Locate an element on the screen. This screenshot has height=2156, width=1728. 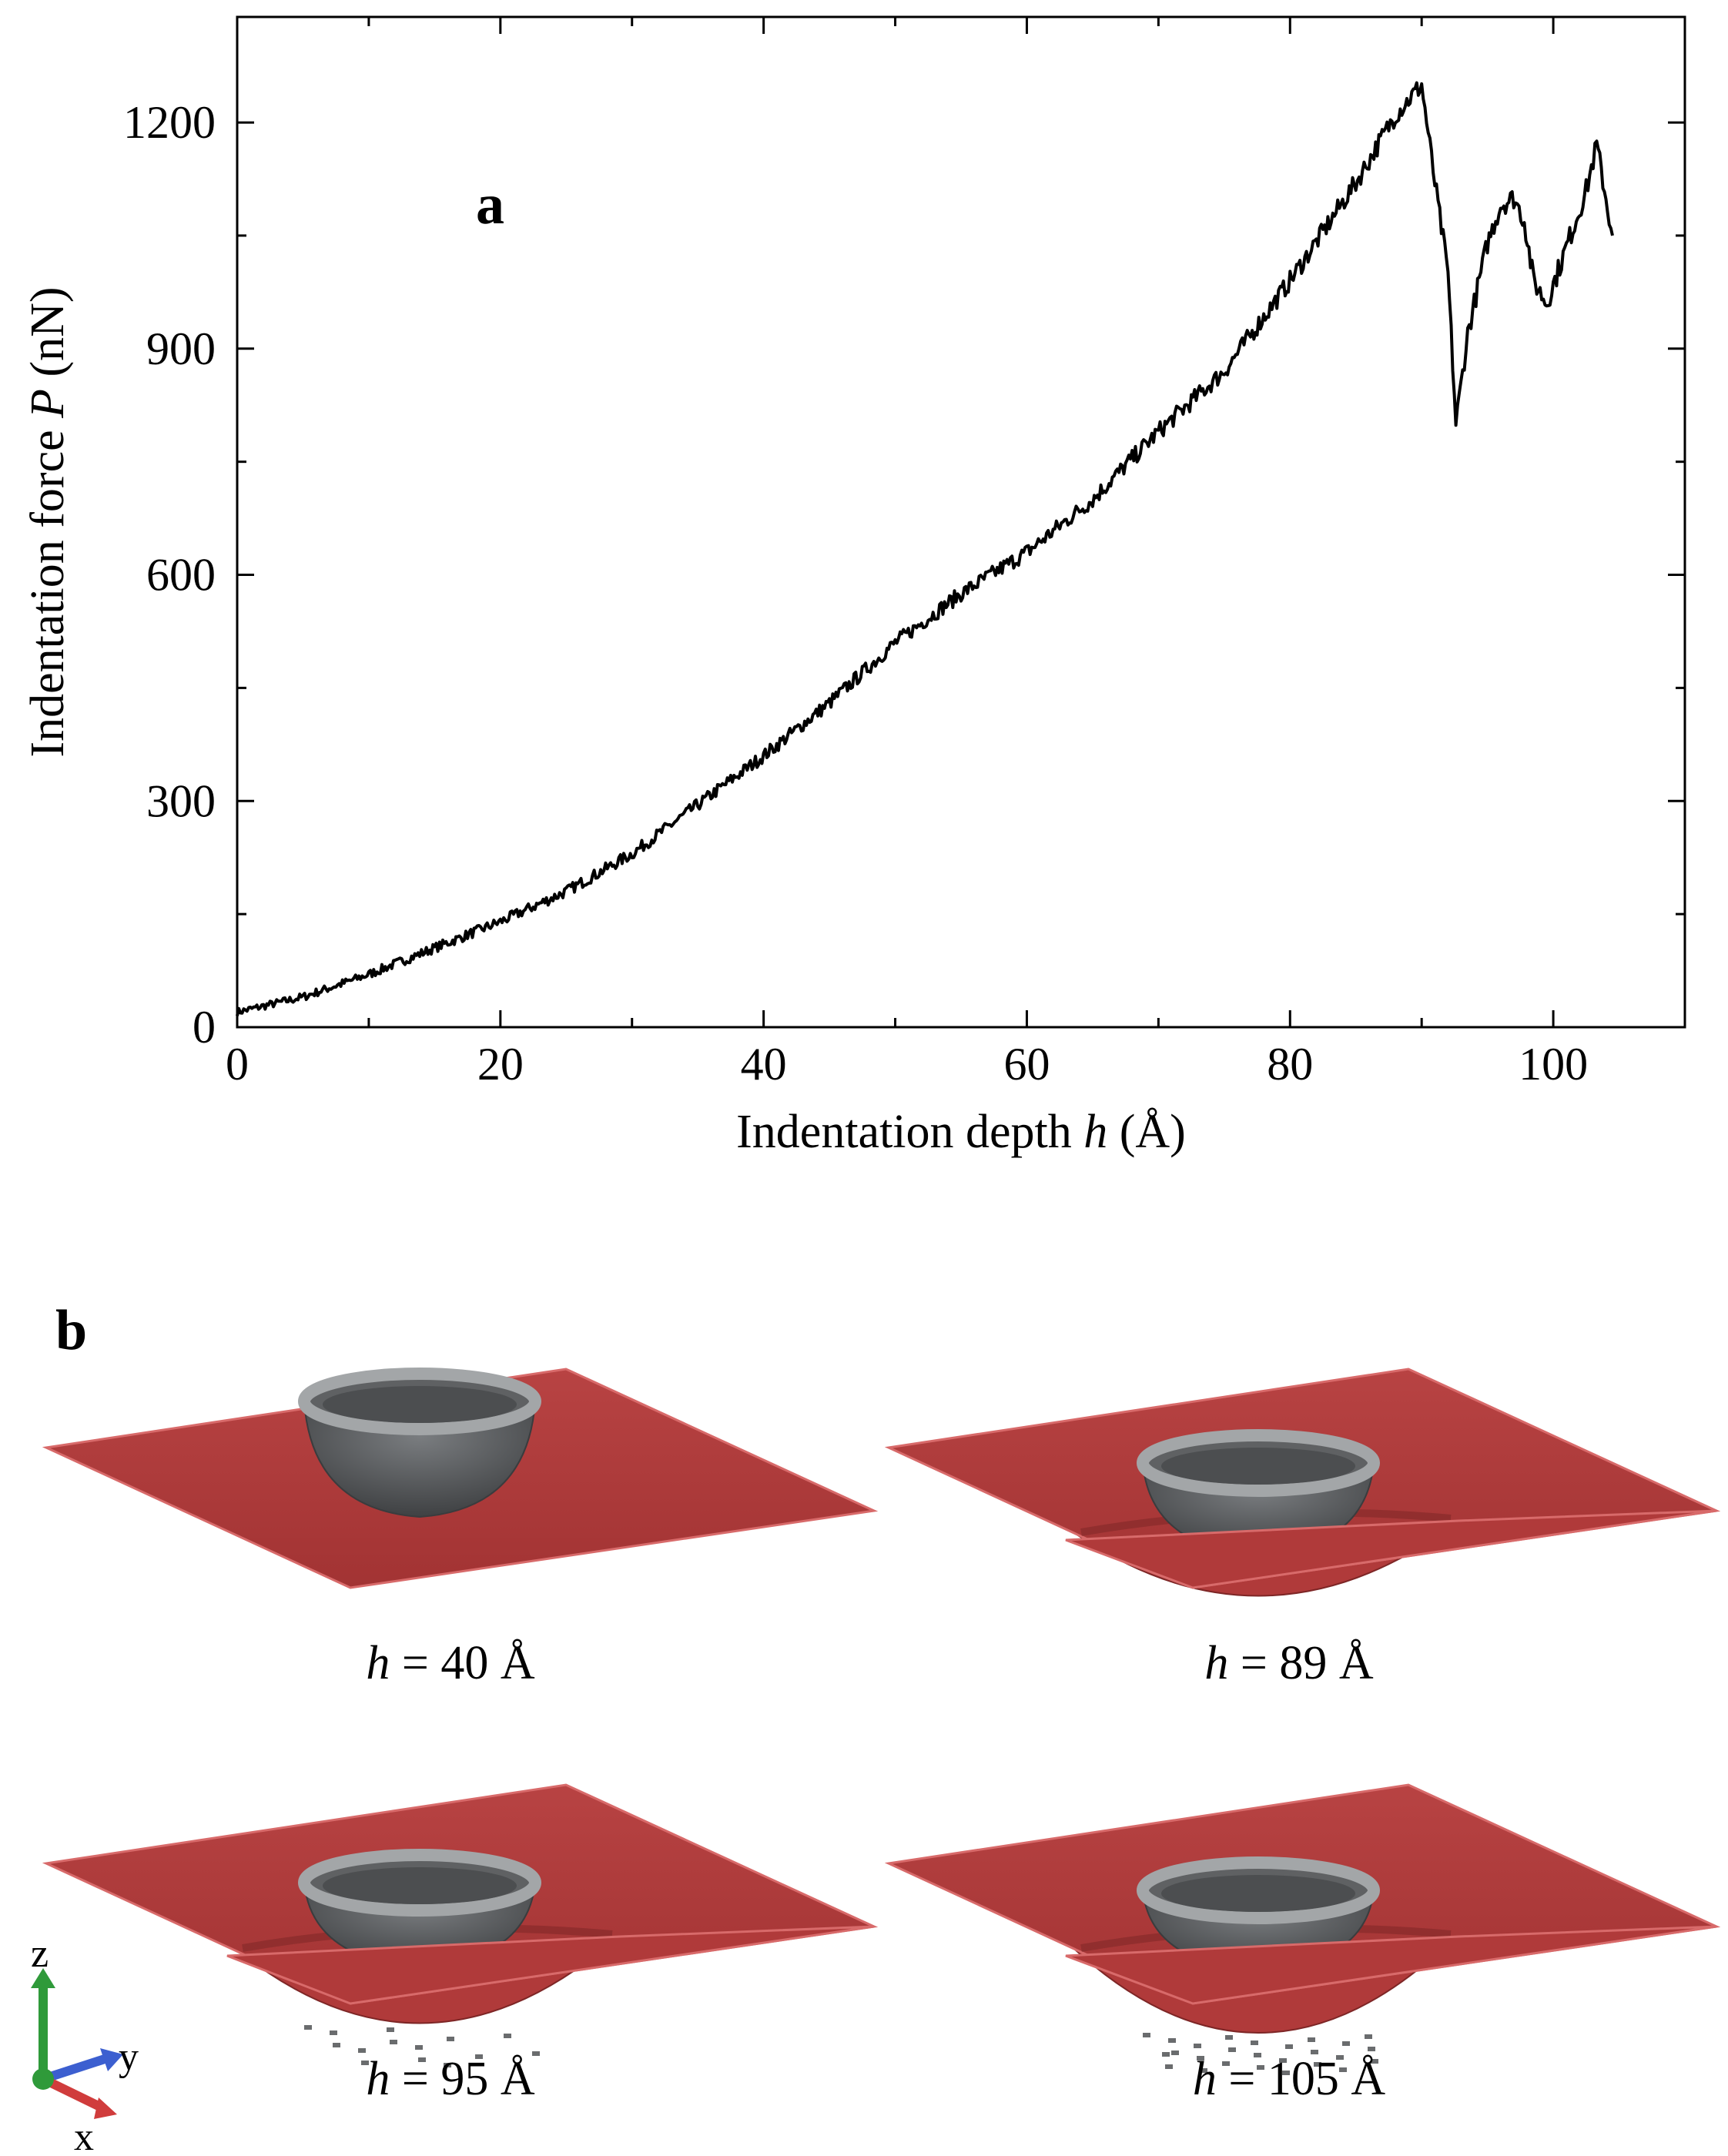
snapshot-caption: h = 95 Å is located at coordinates (450, 2079).